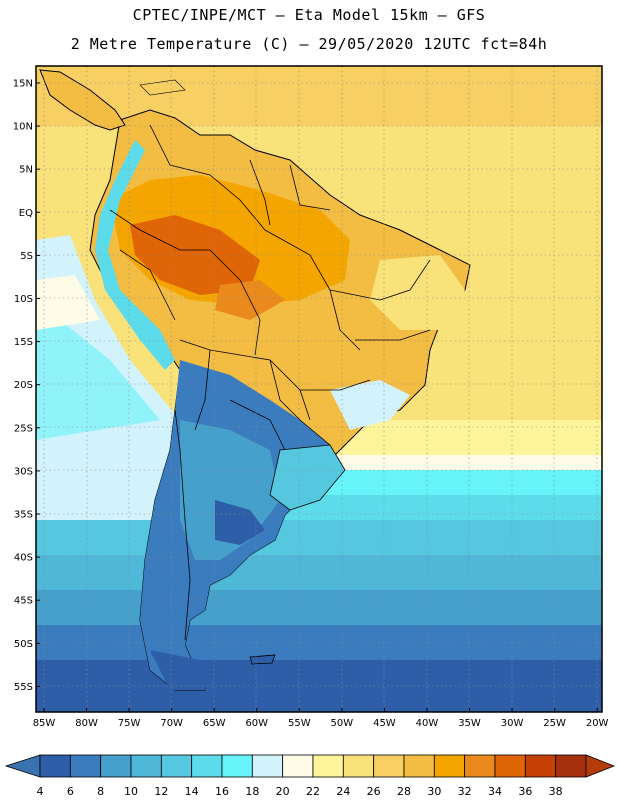 The image size is (618, 800). What do you see at coordinates (68, 302) in the screenshot?
I see `pacific-warm-strip` at bounding box center [68, 302].